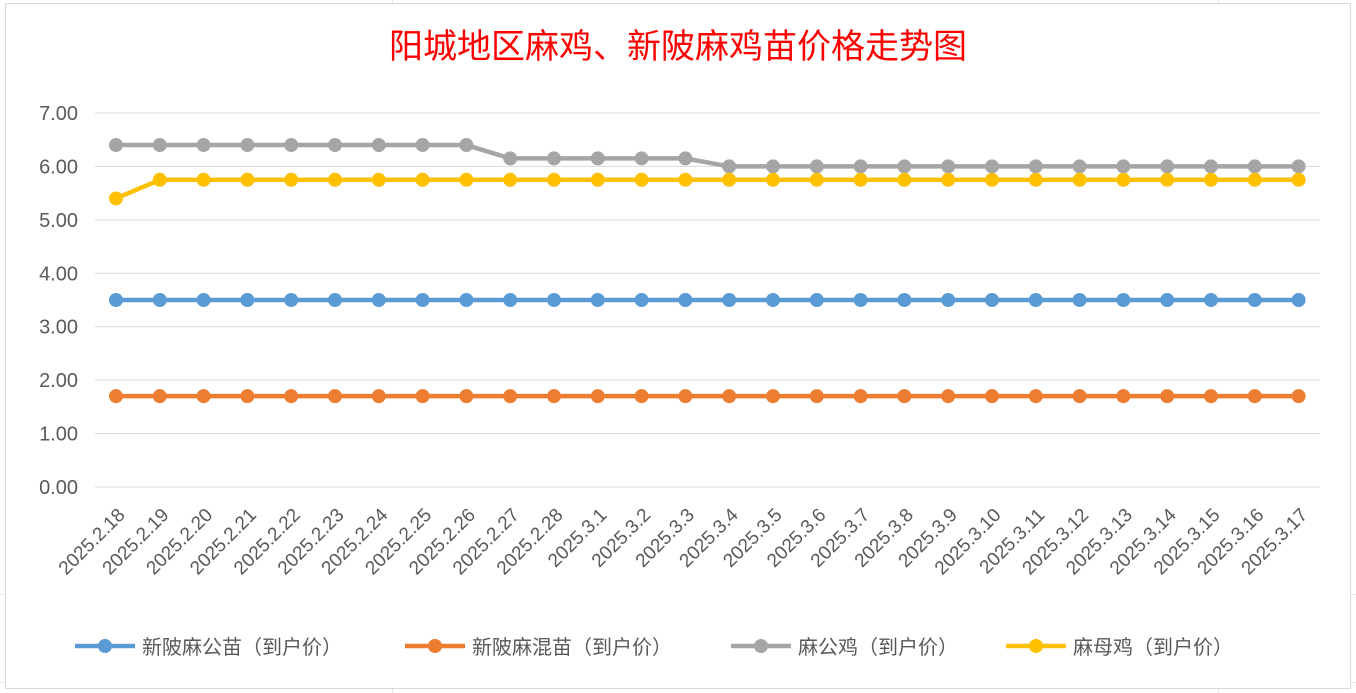  I want to click on legend-item: 新陂麻公苗（到户价）, so click(208, 647).